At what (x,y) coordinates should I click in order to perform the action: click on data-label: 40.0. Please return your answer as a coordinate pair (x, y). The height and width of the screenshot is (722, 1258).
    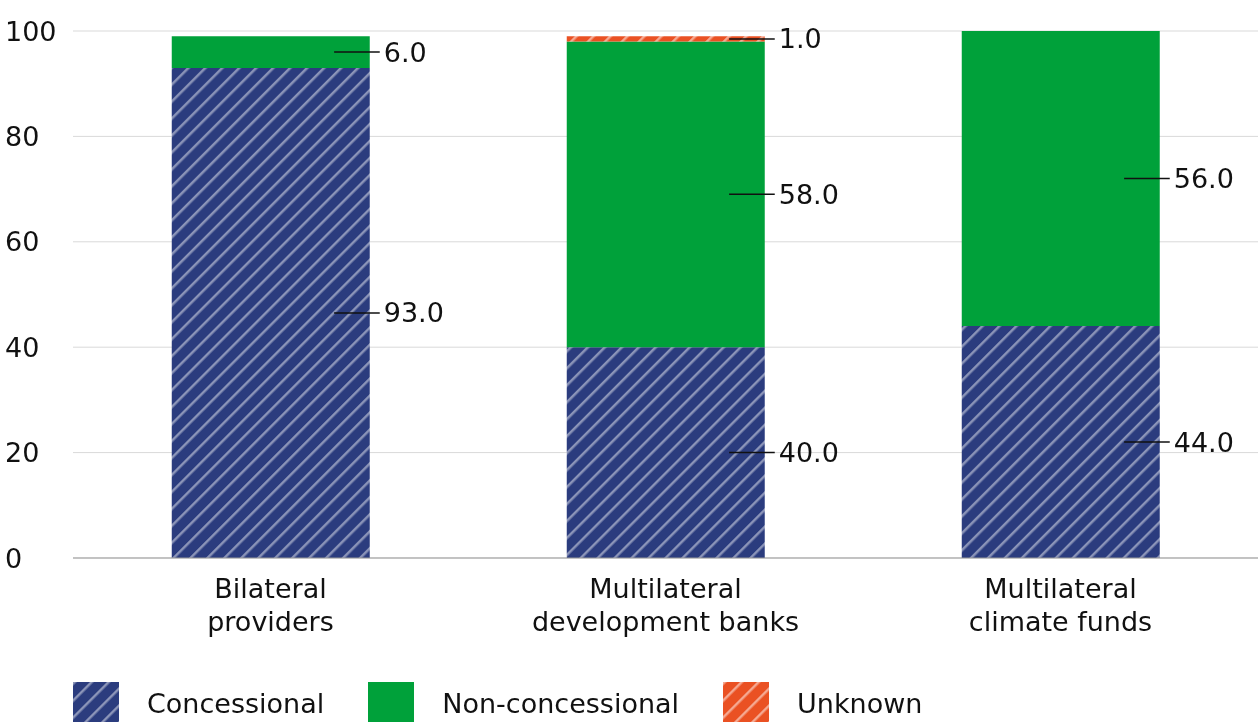
    Looking at the image, I should click on (808, 453).